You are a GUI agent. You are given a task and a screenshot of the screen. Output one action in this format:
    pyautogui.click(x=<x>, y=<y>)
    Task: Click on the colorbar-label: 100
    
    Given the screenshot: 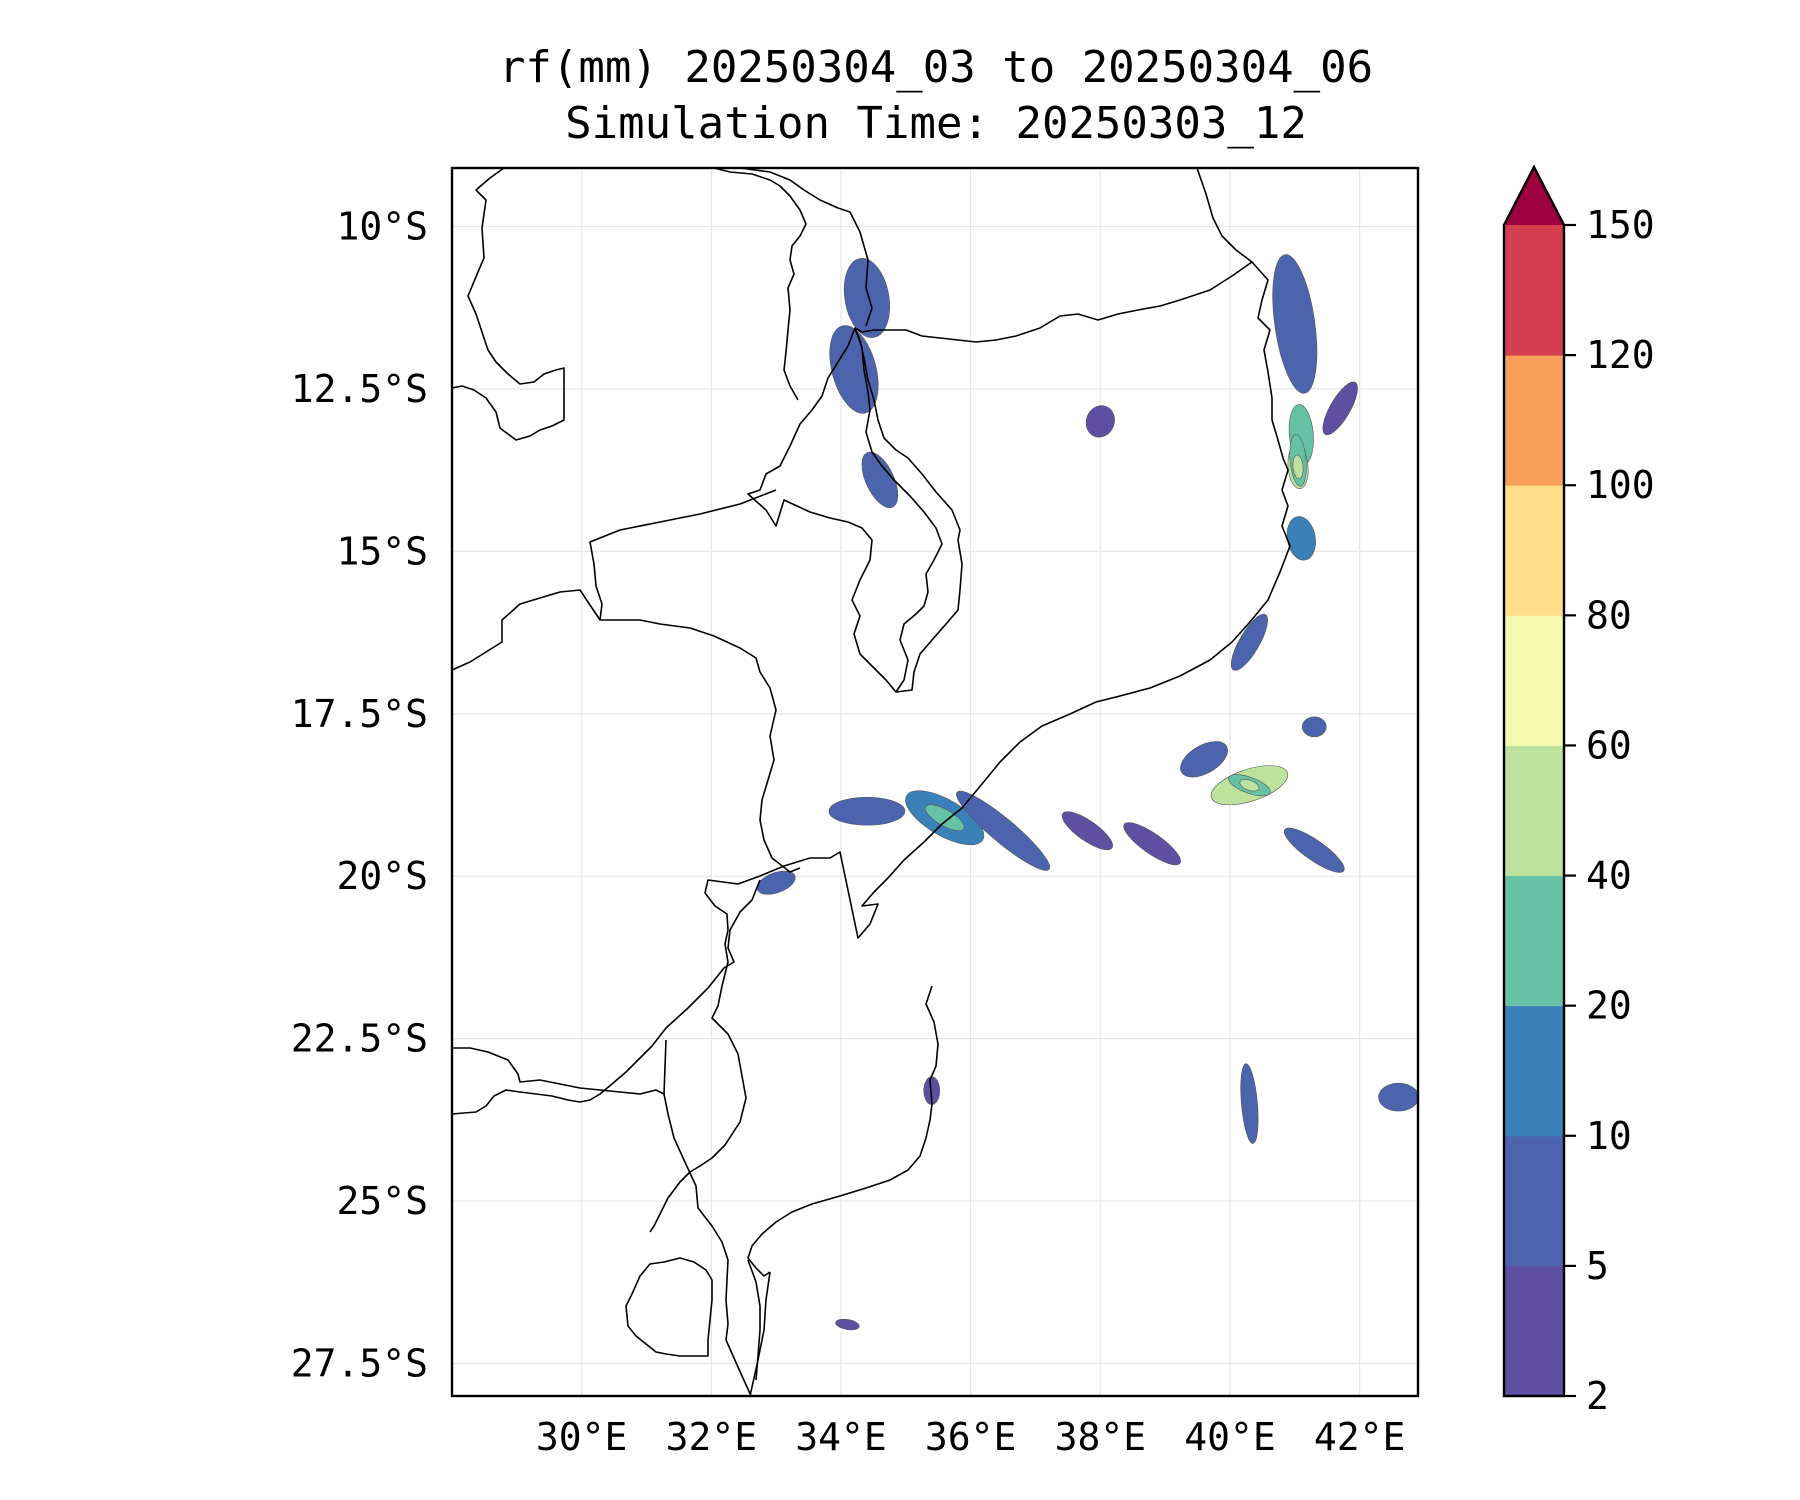 What is the action you would take?
    pyautogui.click(x=1620, y=485)
    